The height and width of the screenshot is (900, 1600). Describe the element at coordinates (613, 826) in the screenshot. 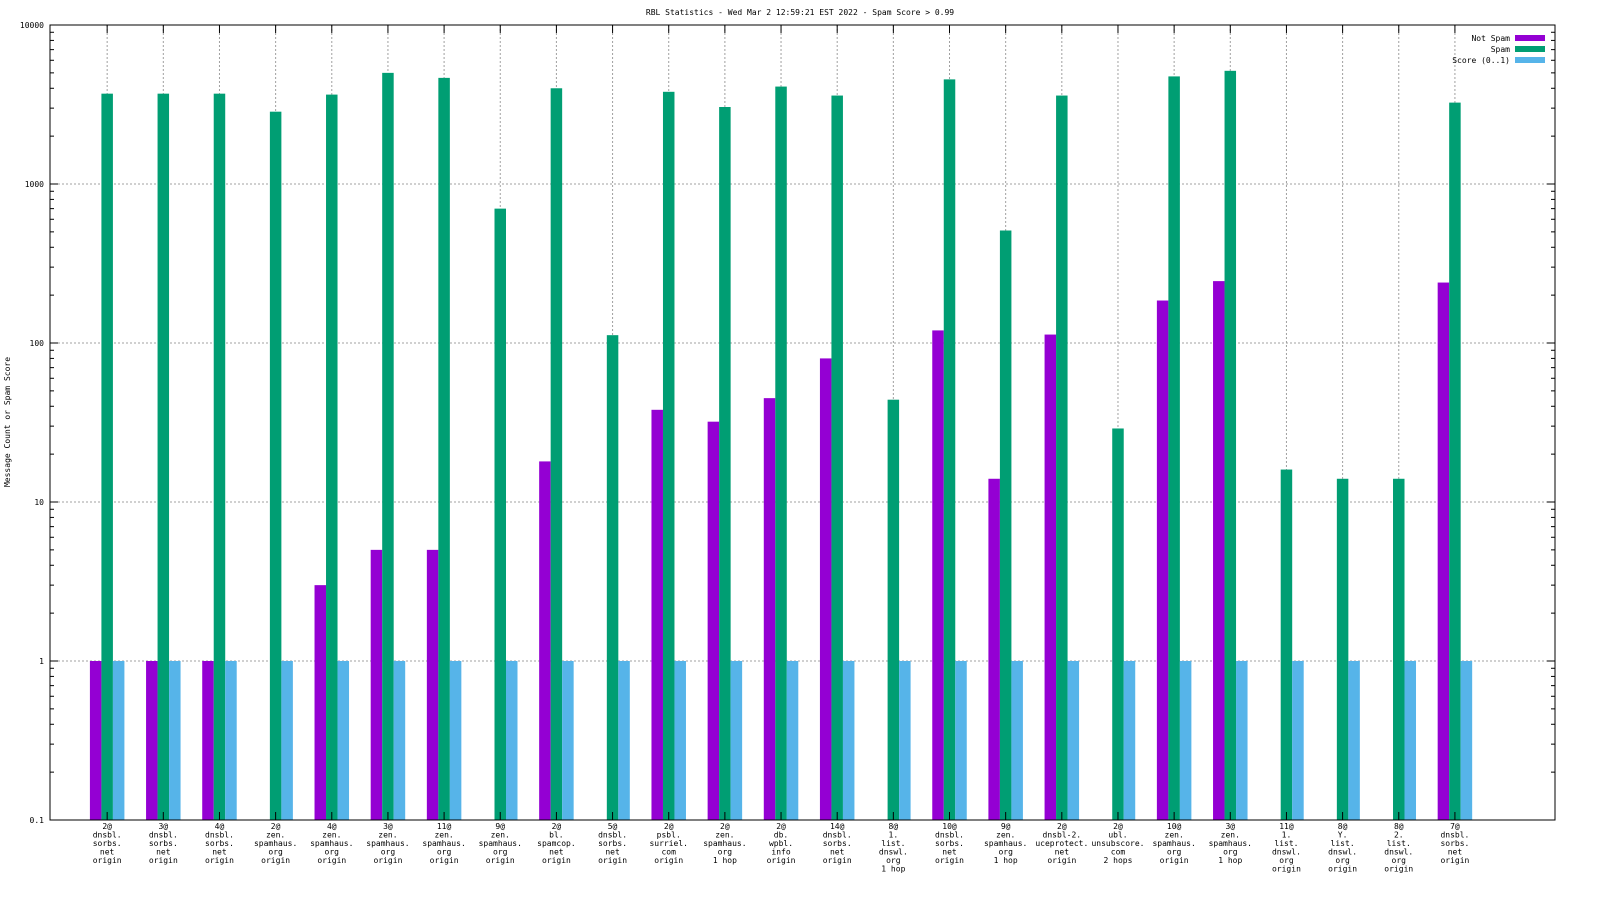

I see `x-tick-label-line: 5@` at that location.